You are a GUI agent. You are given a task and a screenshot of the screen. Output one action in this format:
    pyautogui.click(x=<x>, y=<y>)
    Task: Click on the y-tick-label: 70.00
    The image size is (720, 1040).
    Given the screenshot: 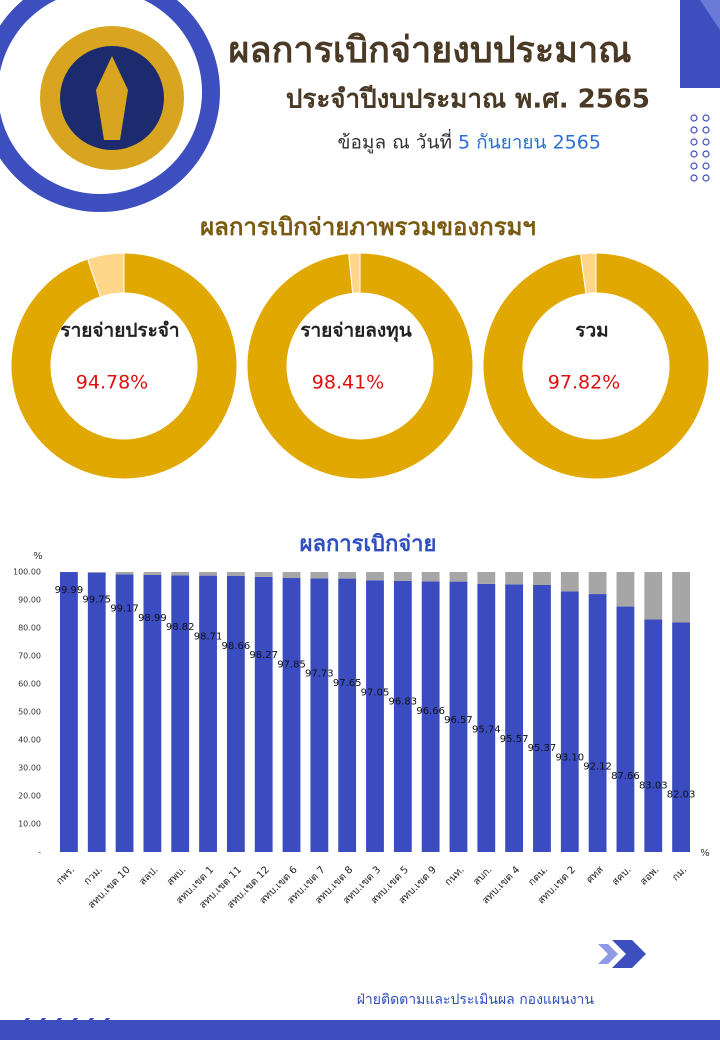 What is the action you would take?
    pyautogui.click(x=29, y=656)
    